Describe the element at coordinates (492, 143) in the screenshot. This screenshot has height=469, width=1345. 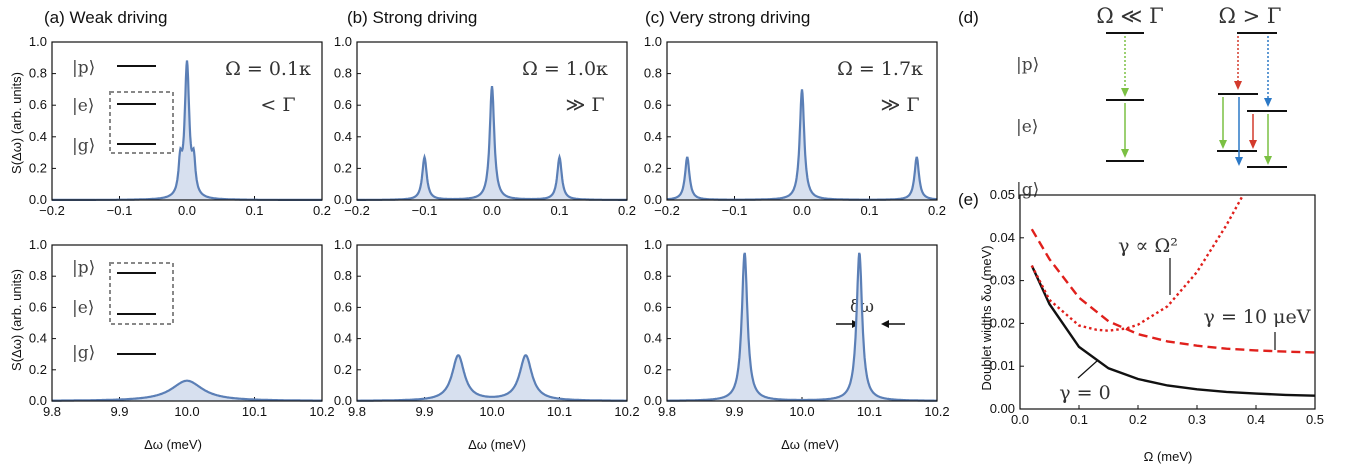
I see `spectrum-line-b-top` at that location.